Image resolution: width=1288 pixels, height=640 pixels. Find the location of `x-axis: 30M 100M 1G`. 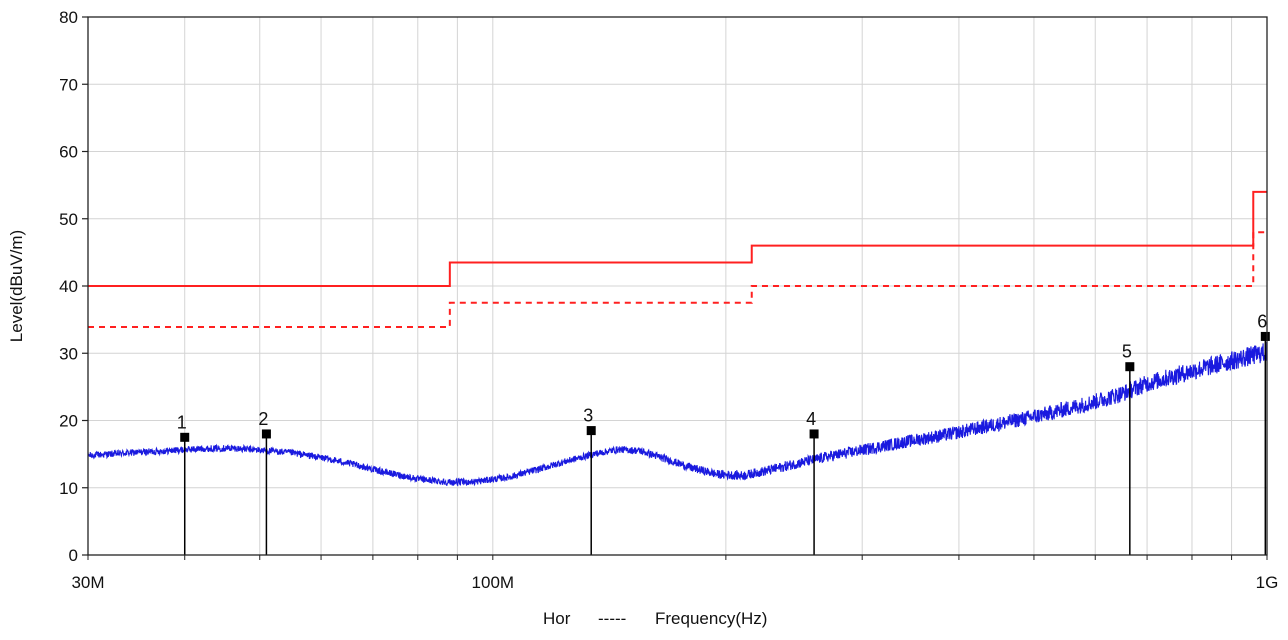

x-axis: 30M 100M 1G is located at coordinates (674, 573).